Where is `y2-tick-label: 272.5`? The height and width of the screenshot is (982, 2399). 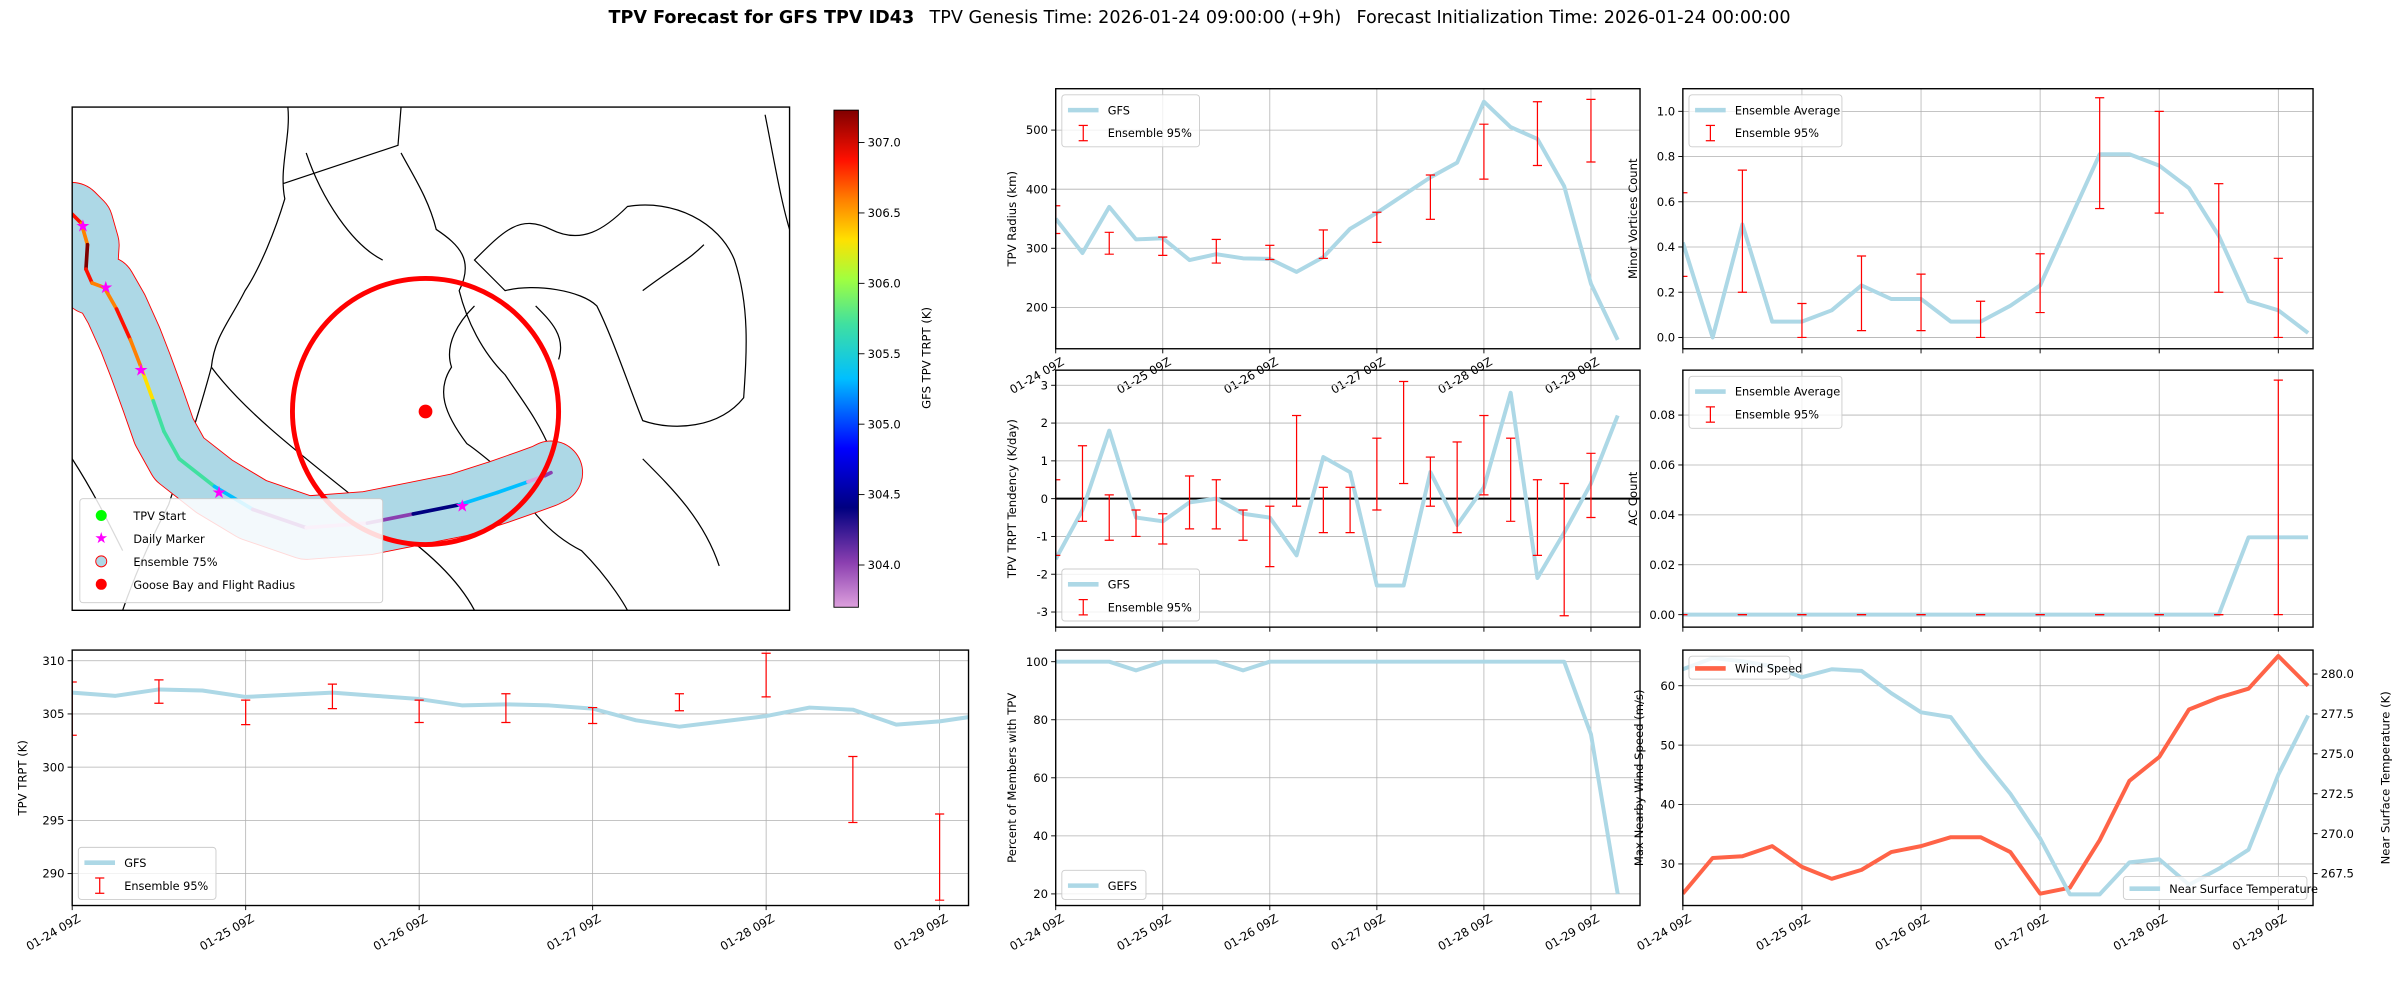 y2-tick-label: 272.5 is located at coordinates (2337, 794).